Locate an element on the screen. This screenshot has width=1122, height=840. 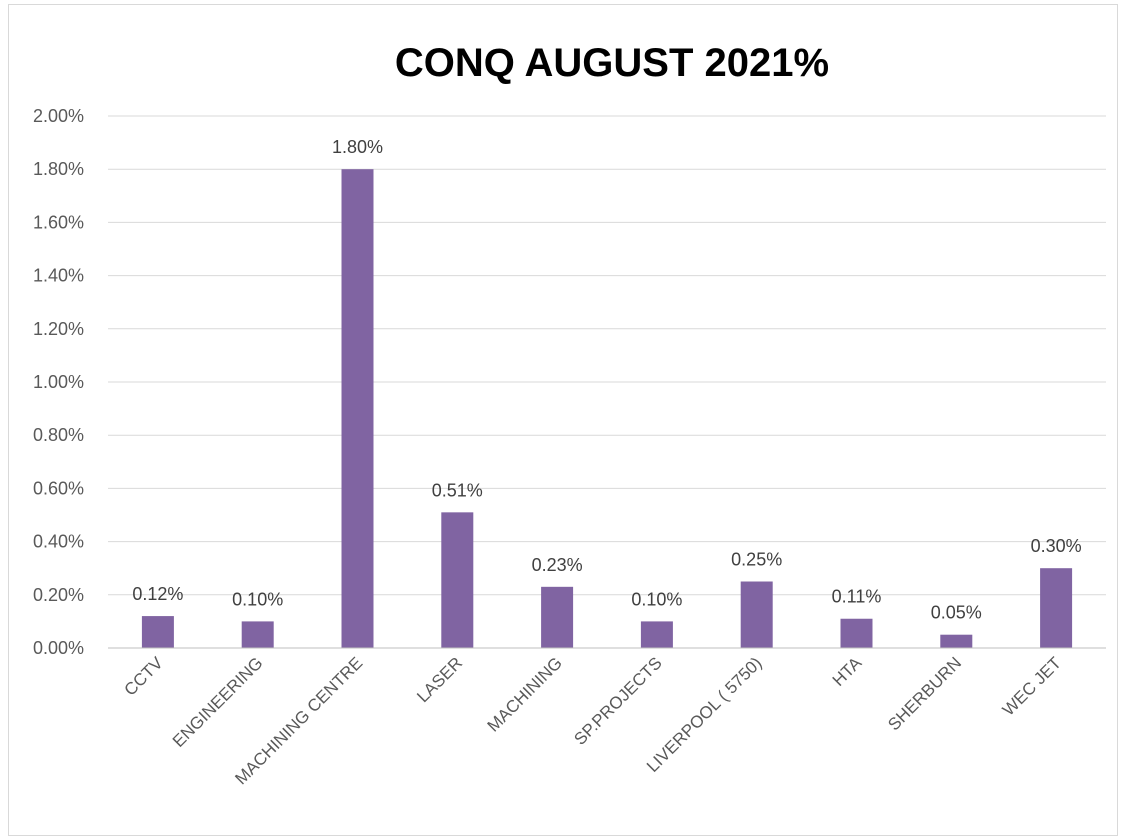
y-tick-label: 1.20% is located at coordinates (58, 329).